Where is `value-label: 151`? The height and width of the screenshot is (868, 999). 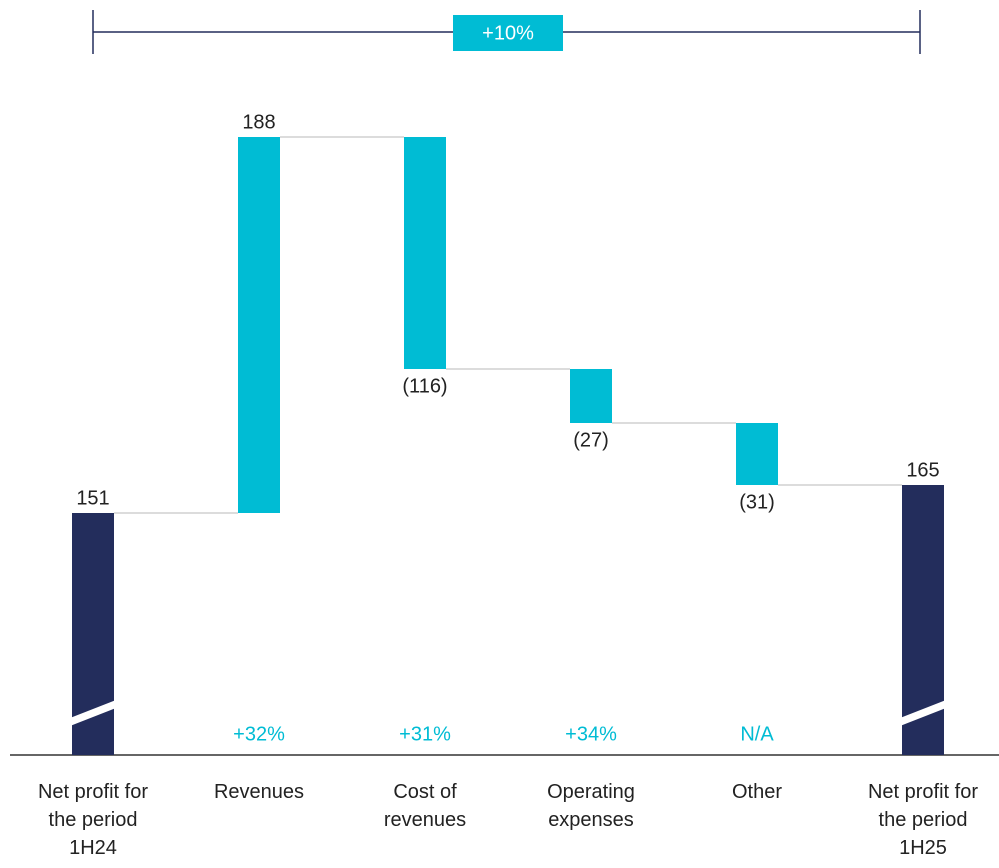 value-label: 151 is located at coordinates (92, 498).